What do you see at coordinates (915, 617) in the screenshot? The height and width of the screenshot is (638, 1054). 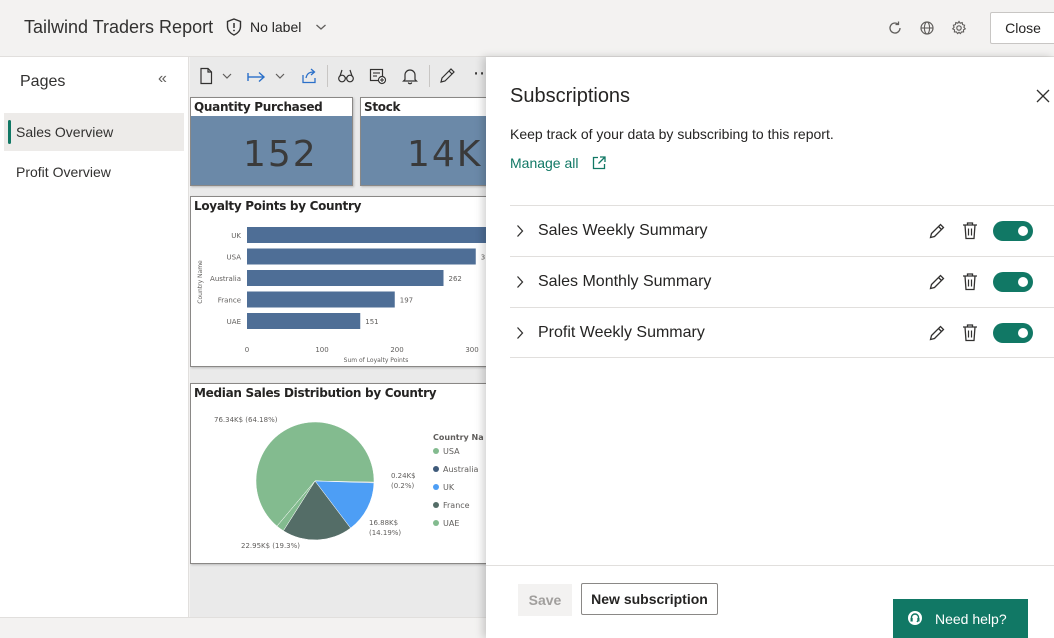 I see `headset-icon` at bounding box center [915, 617].